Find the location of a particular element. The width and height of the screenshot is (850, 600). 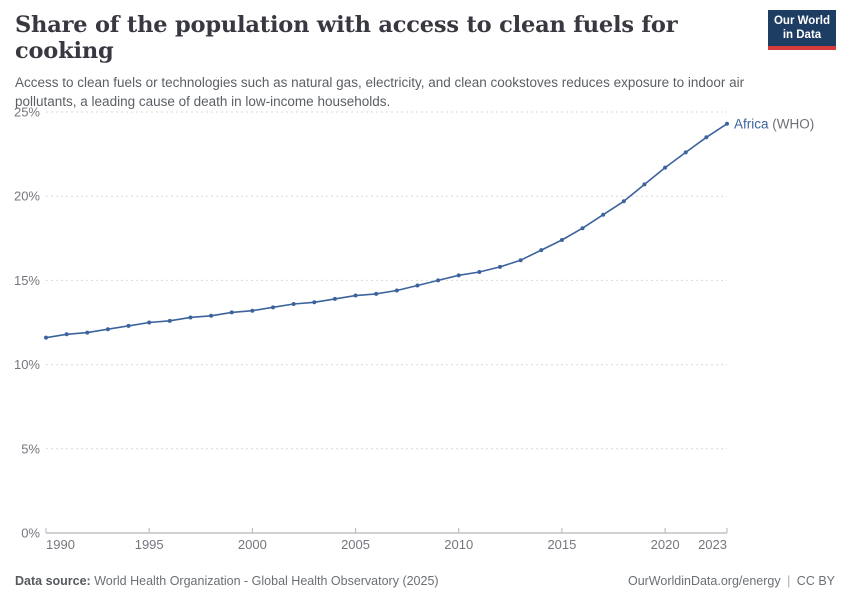

y-tick-label: 5% is located at coordinates (30, 448).